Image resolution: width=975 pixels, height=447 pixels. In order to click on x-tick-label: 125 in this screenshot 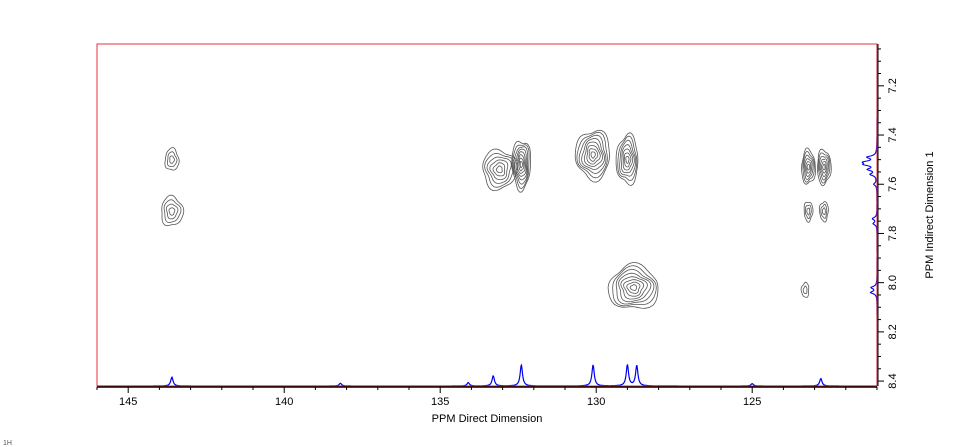, I will do `click(752, 402)`.